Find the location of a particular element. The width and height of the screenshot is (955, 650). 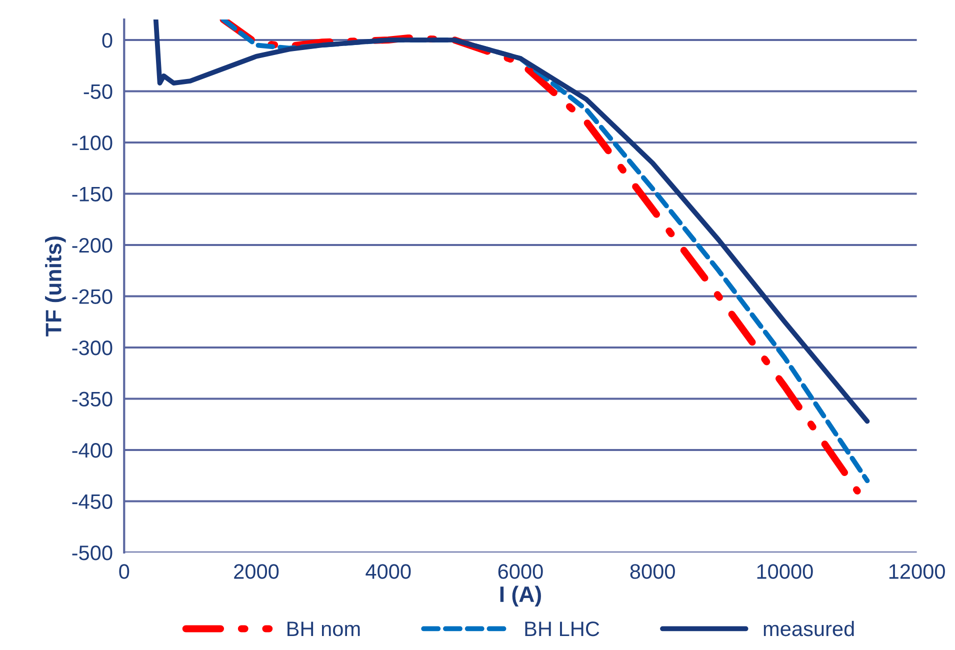

y-tick-label: -200 is located at coordinates (92, 245).